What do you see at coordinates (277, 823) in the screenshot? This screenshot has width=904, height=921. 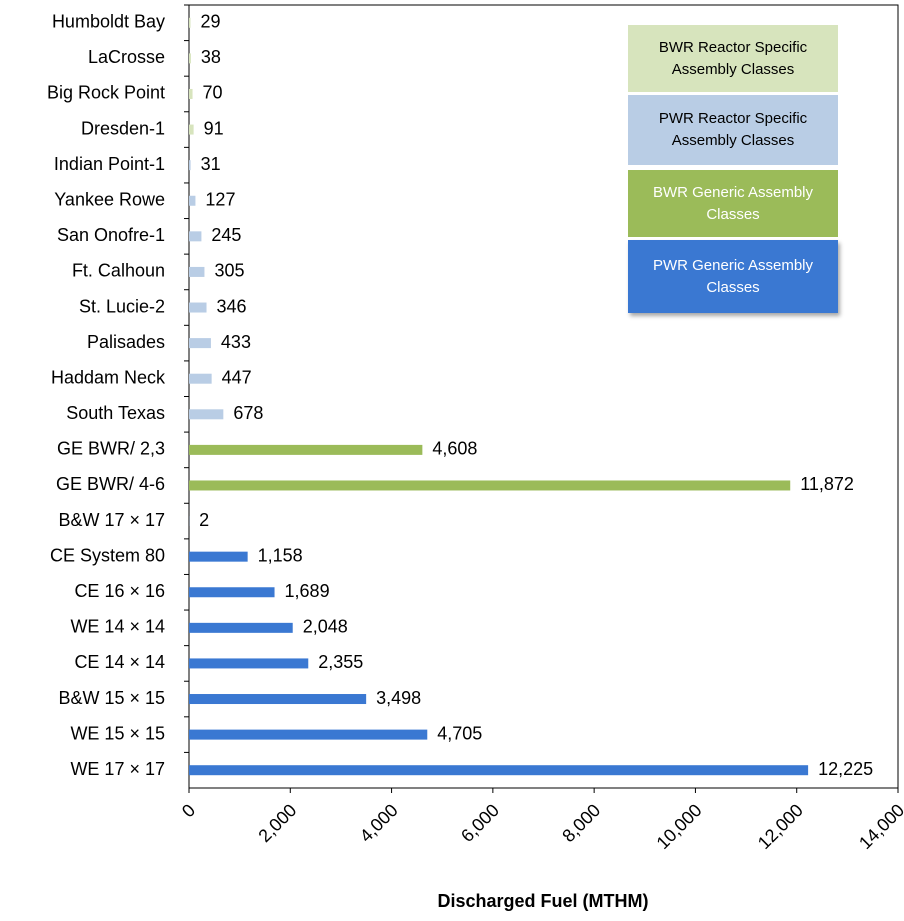 I see `x-tick-label: 2,000` at bounding box center [277, 823].